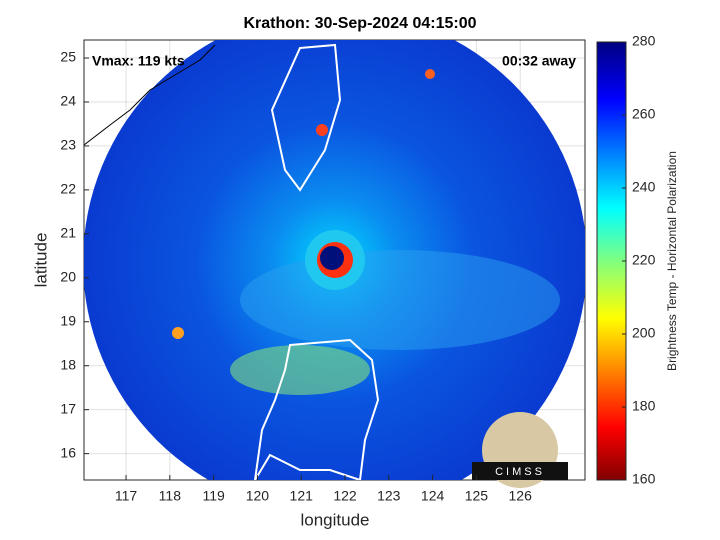 The width and height of the screenshot is (720, 540). Describe the element at coordinates (477, 496) in the screenshot. I see `x-tick-label: 125` at that location.